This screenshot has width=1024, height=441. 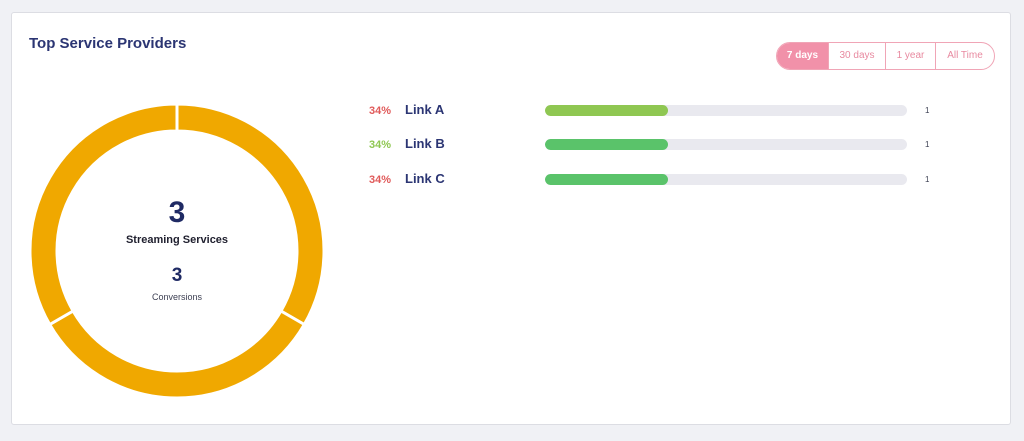 What do you see at coordinates (177, 297) in the screenshot?
I see `conversions-label: Conversions` at bounding box center [177, 297].